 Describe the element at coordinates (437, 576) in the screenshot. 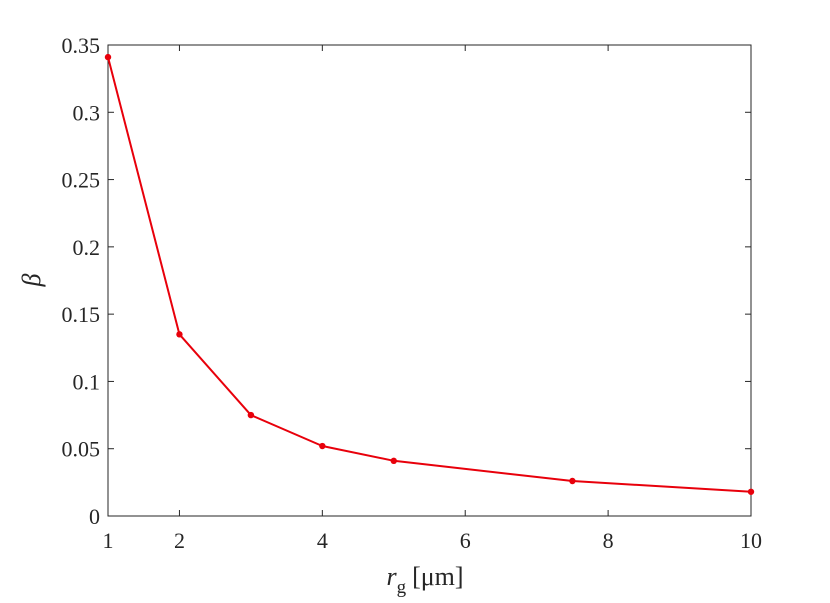

I see `x-axis-unit: [μm]` at that location.